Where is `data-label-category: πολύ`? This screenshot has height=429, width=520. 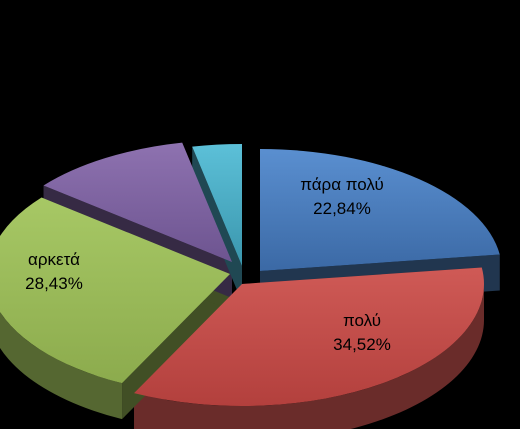
data-label-category: πολύ is located at coordinates (362, 320).